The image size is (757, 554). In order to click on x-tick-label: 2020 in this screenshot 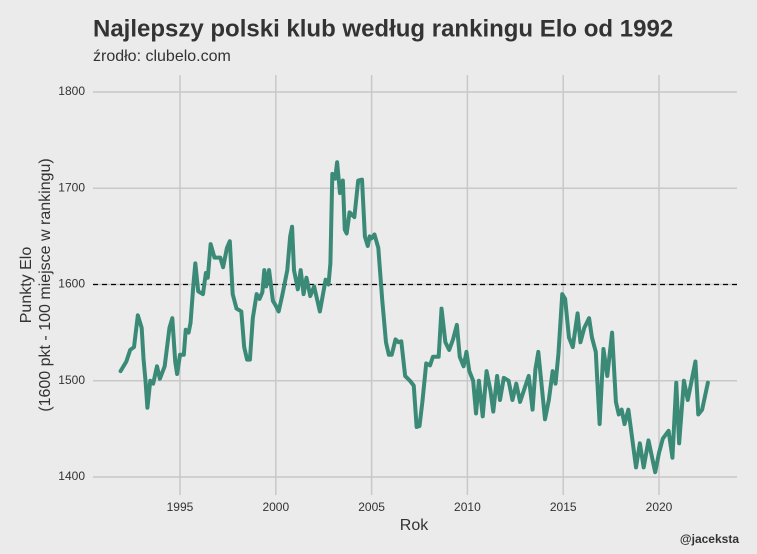, I will do `click(659, 507)`.